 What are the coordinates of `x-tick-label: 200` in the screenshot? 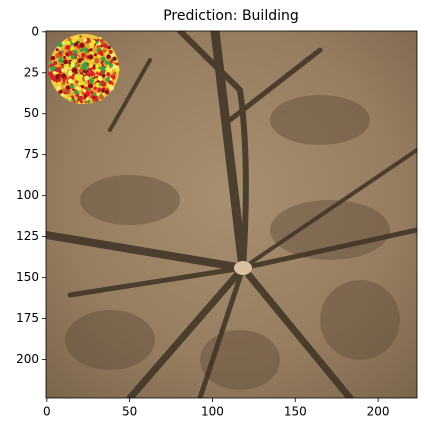 It's located at (378, 412).